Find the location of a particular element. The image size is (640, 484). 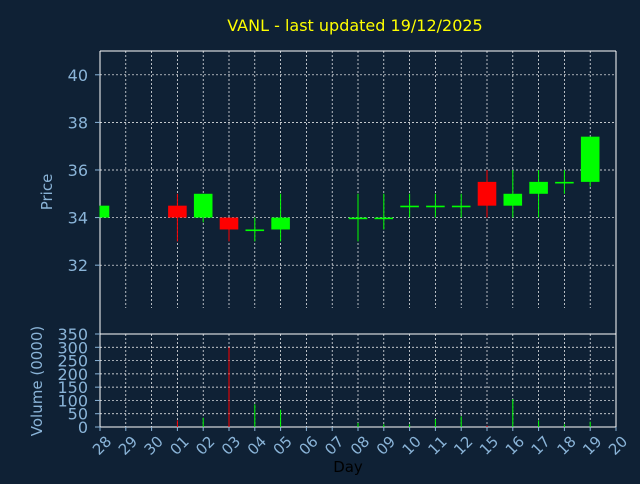

x-tick-label: 18 is located at coordinates (566, 446).